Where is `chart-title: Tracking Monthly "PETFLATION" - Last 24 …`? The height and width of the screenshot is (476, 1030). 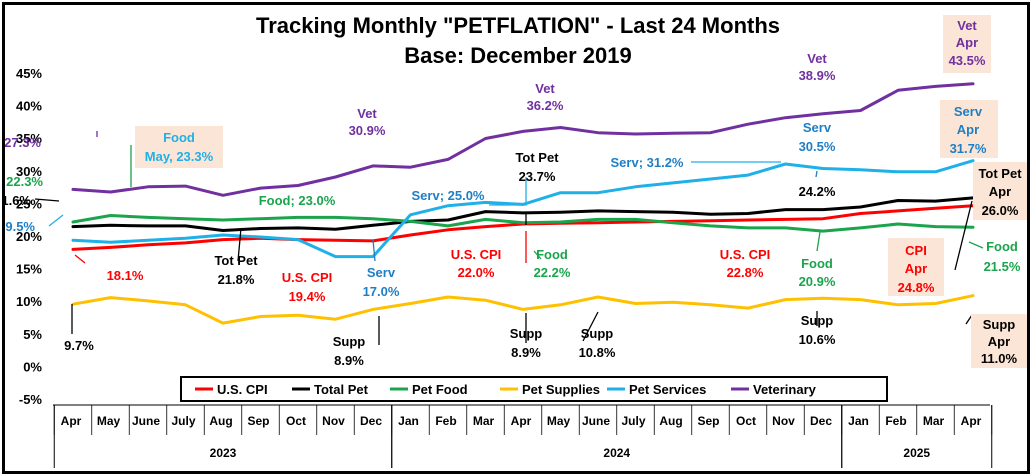 chart-title: Tracking Monthly "PETFLATION" - Last 24 … is located at coordinates (518, 25).